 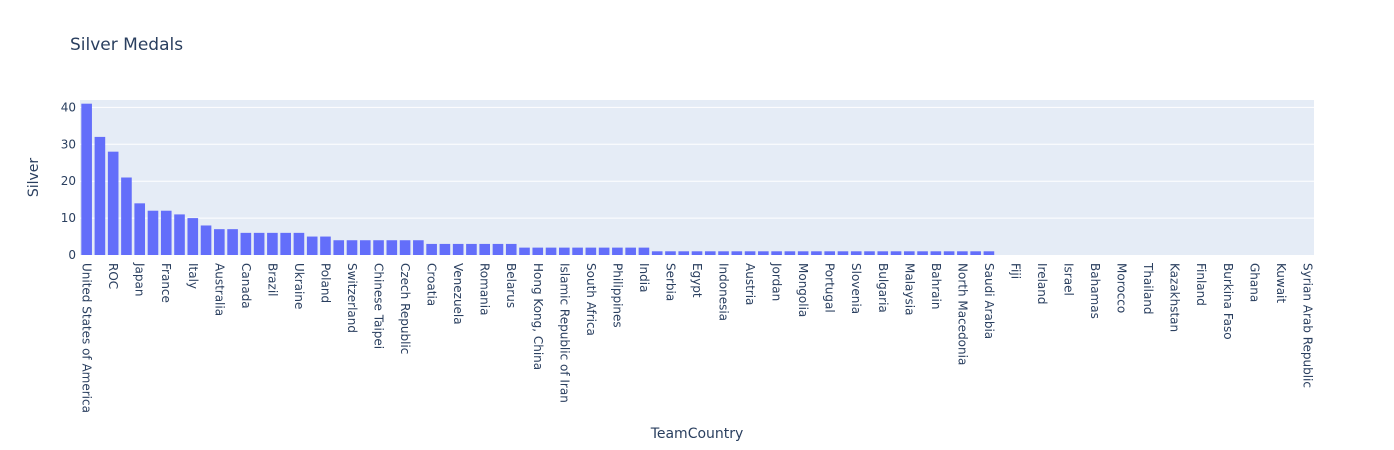 What do you see at coordinates (1148, 288) in the screenshot?
I see `x-tick-label: Thailand` at bounding box center [1148, 288].